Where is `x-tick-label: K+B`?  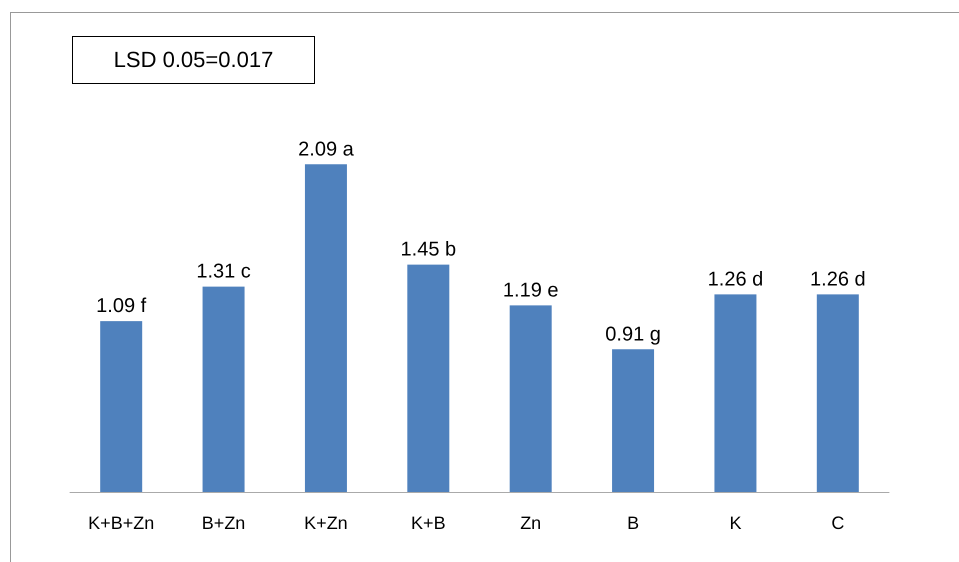 x-tick-label: K+B is located at coordinates (428, 523).